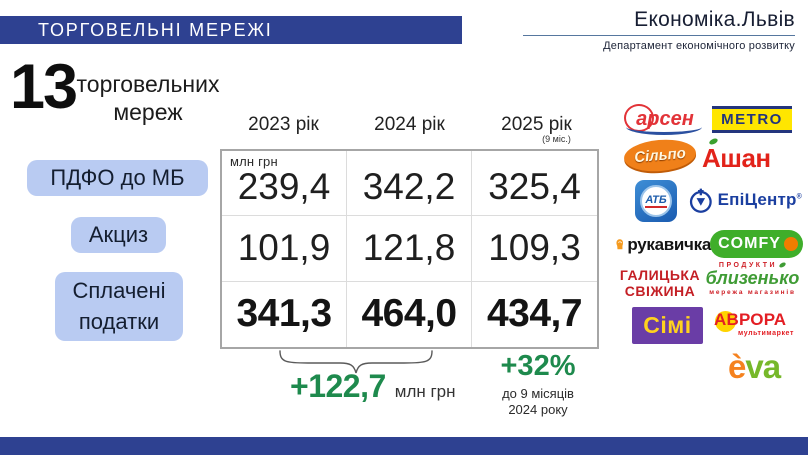 The image size is (808, 455). I want to click on brand-divider, so click(659, 35).